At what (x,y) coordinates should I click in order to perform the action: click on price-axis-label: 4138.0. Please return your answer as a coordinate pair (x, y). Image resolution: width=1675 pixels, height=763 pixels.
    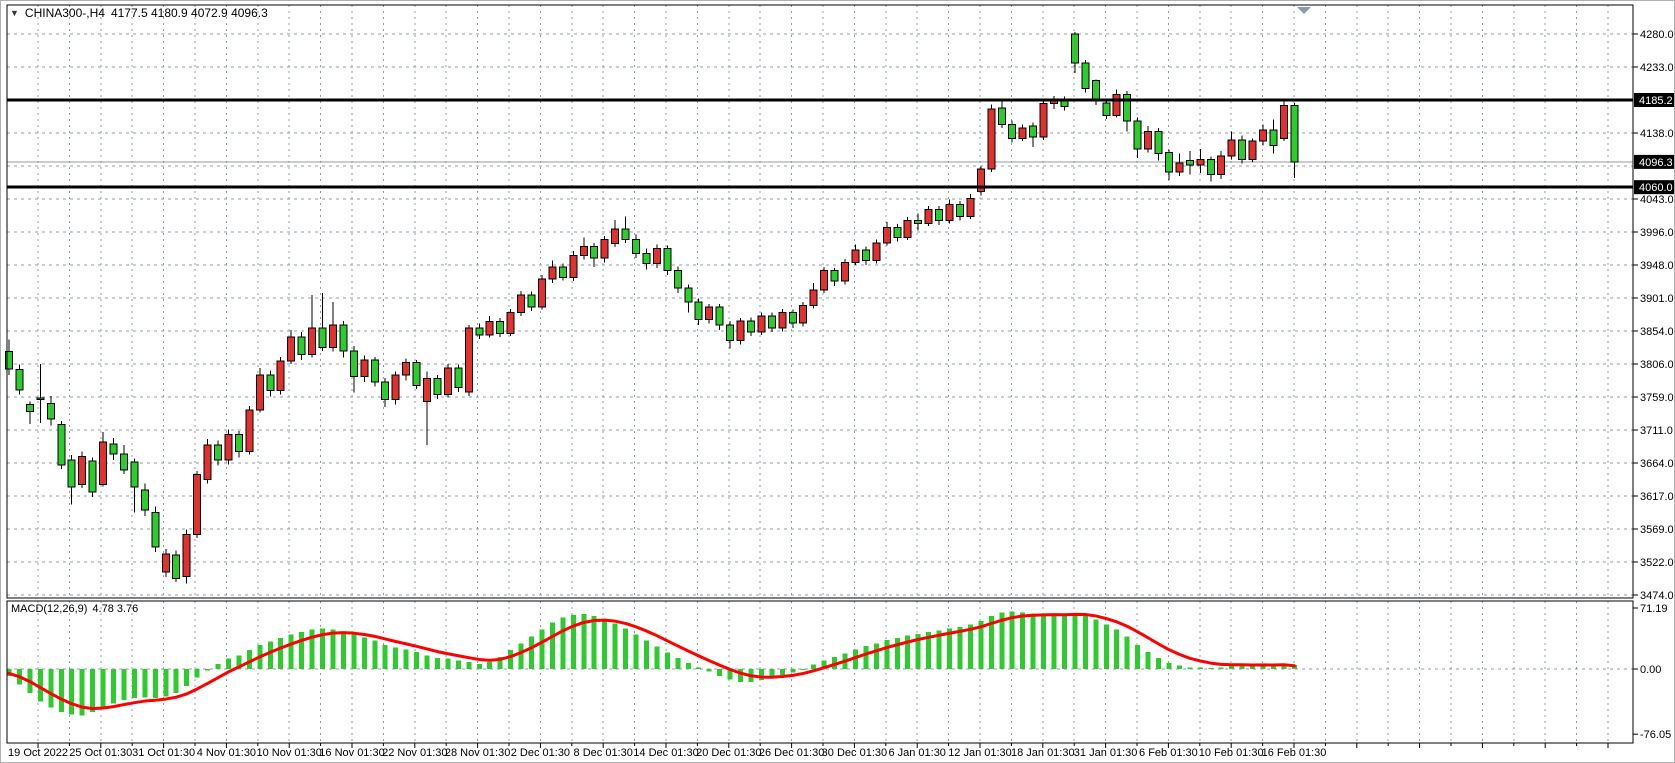
    Looking at the image, I should click on (1657, 134).